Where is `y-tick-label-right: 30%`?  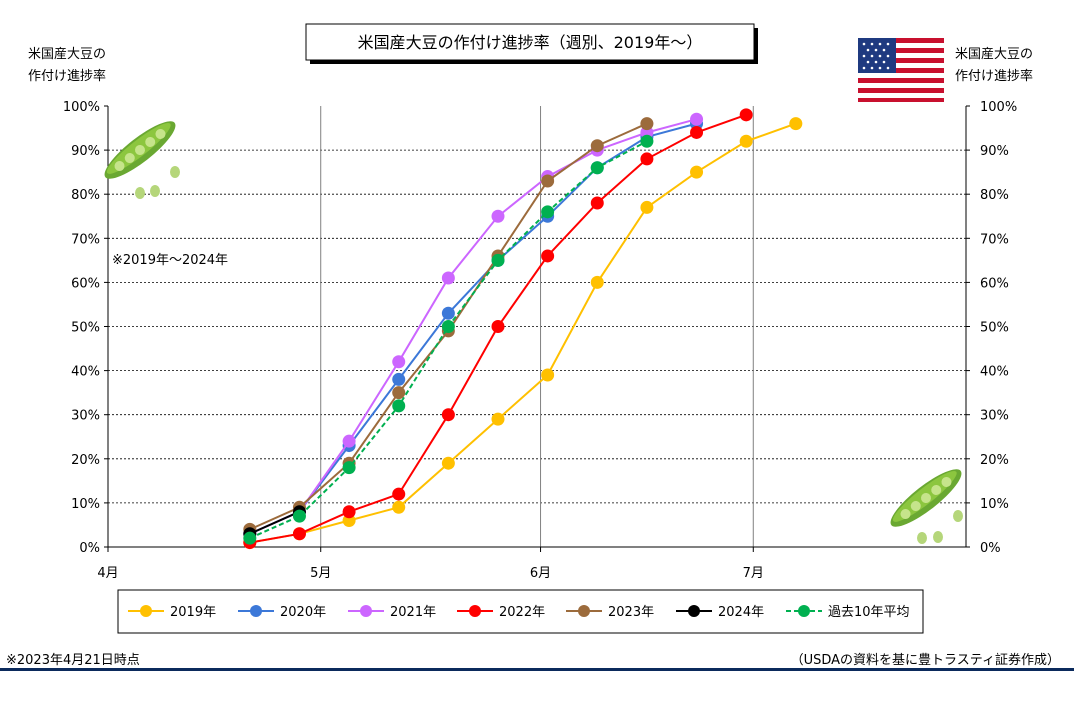
y-tick-label-right: 30% is located at coordinates (994, 416).